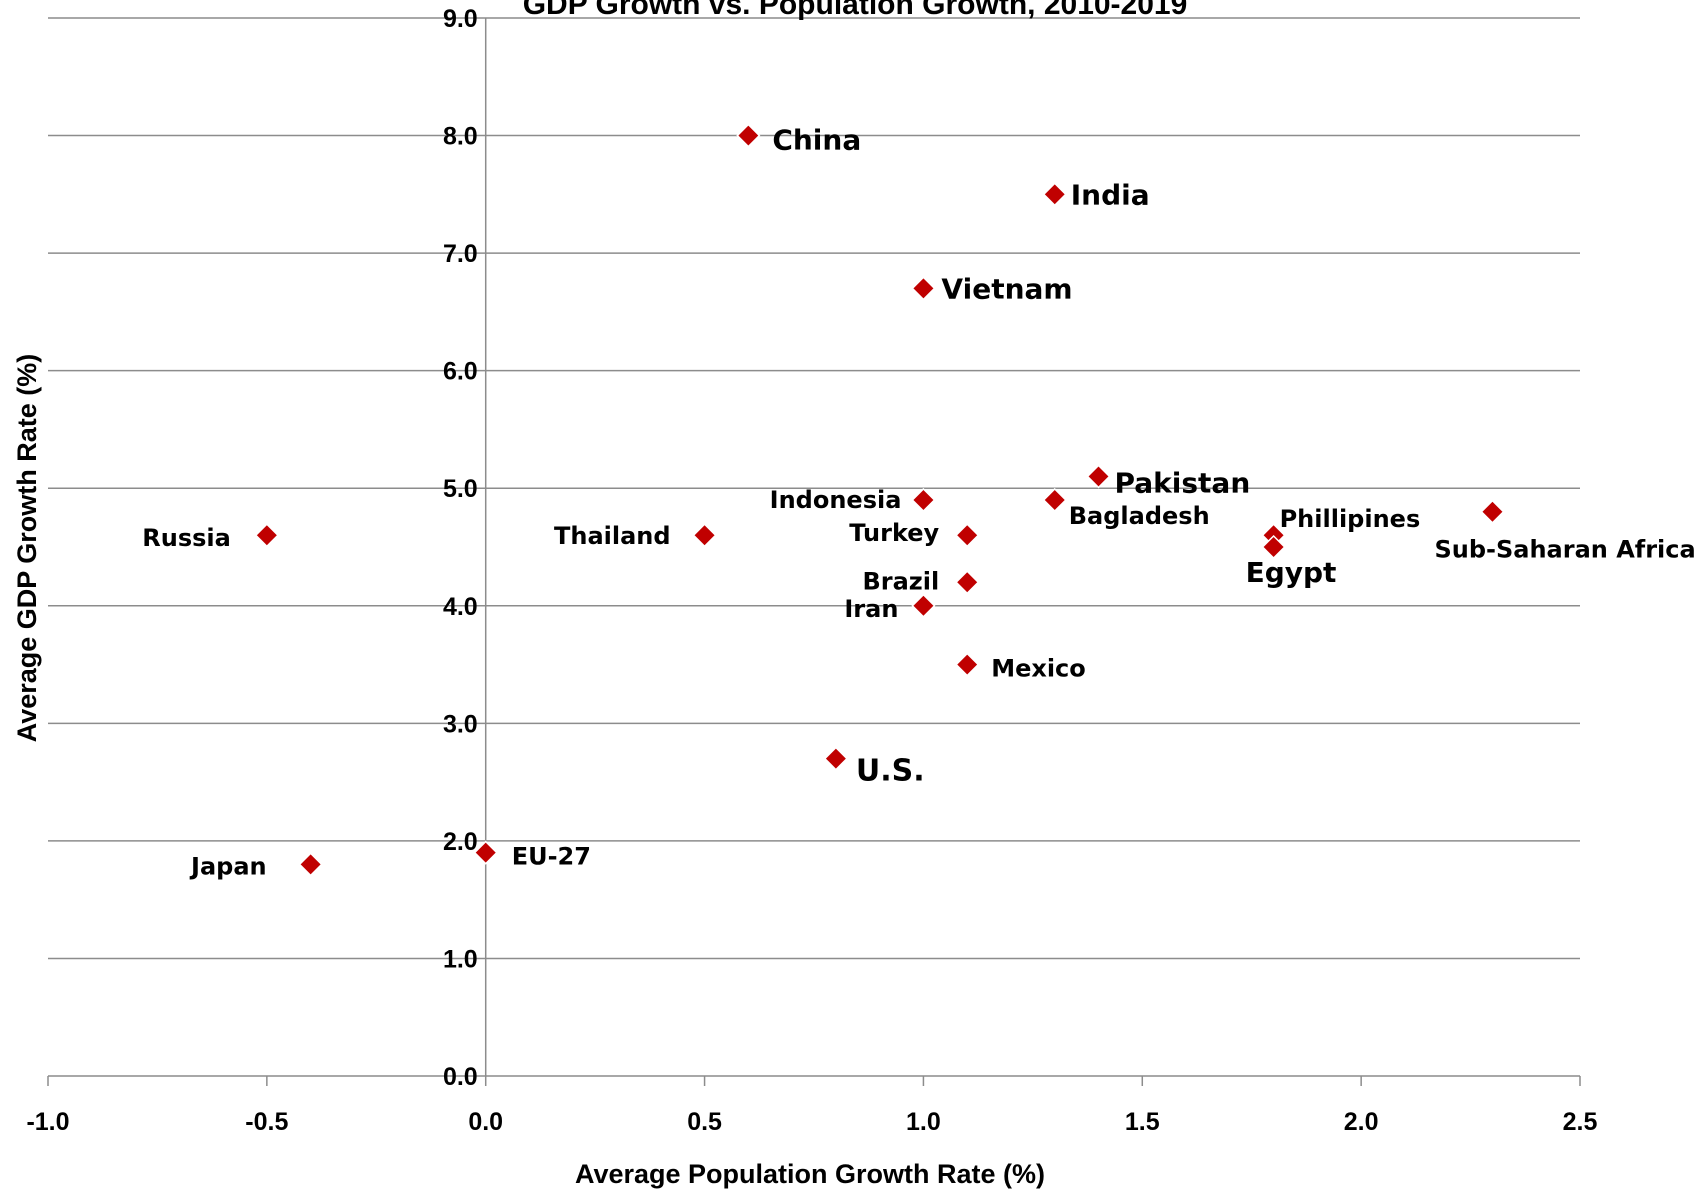 This screenshot has width=1702, height=1190. What do you see at coordinates (923, 1122) in the screenshot?
I see `x-tick-label: 1.0` at bounding box center [923, 1122].